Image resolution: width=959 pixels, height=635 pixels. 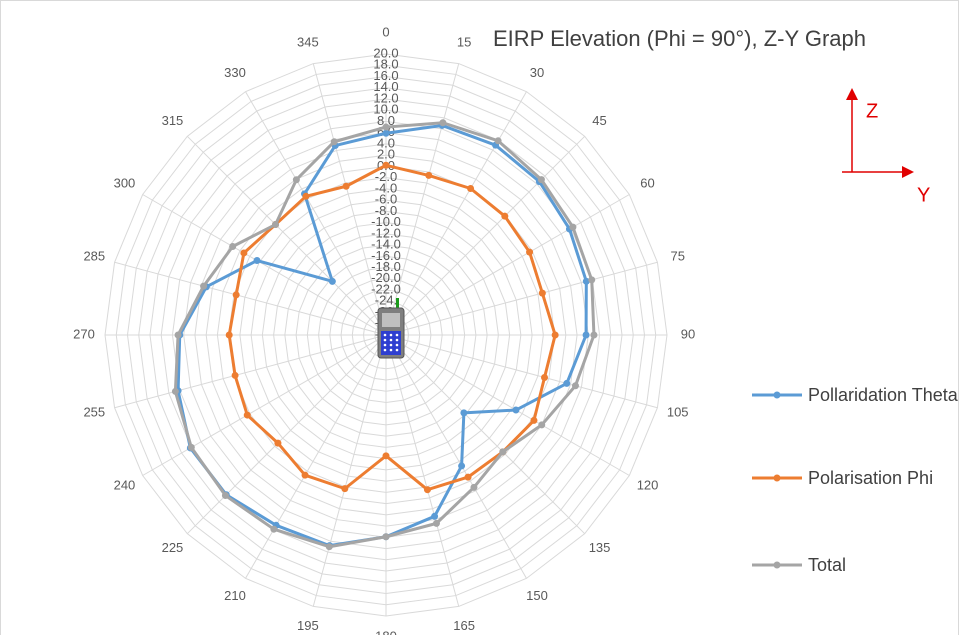 I want to click on r-tick-label: 10.0, so click(x=385, y=109).